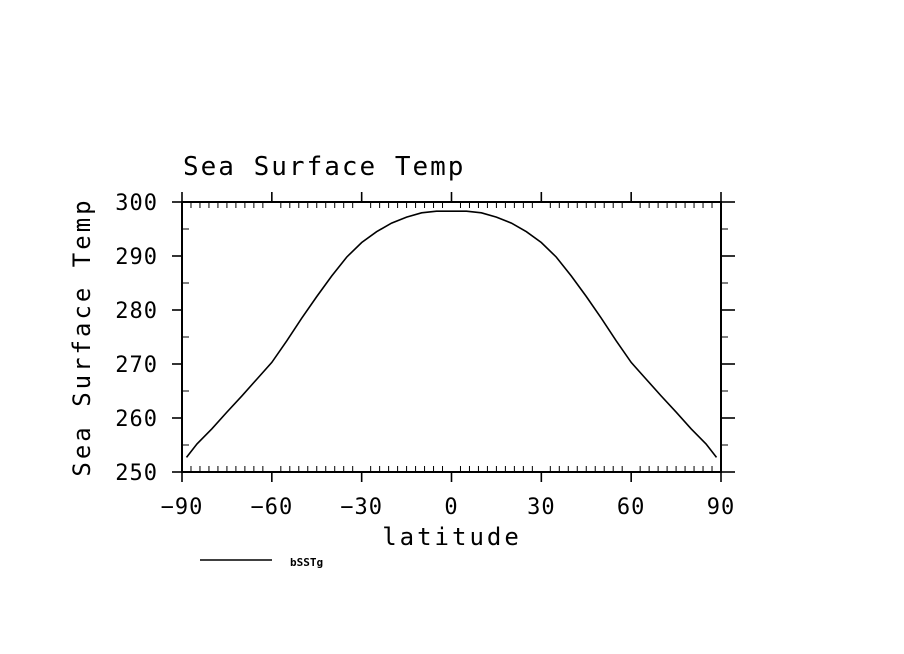 Image resolution: width=904 pixels, height=654 pixels. What do you see at coordinates (306, 562) in the screenshot?
I see `legend-label-bsstg: bSSTg` at bounding box center [306, 562].